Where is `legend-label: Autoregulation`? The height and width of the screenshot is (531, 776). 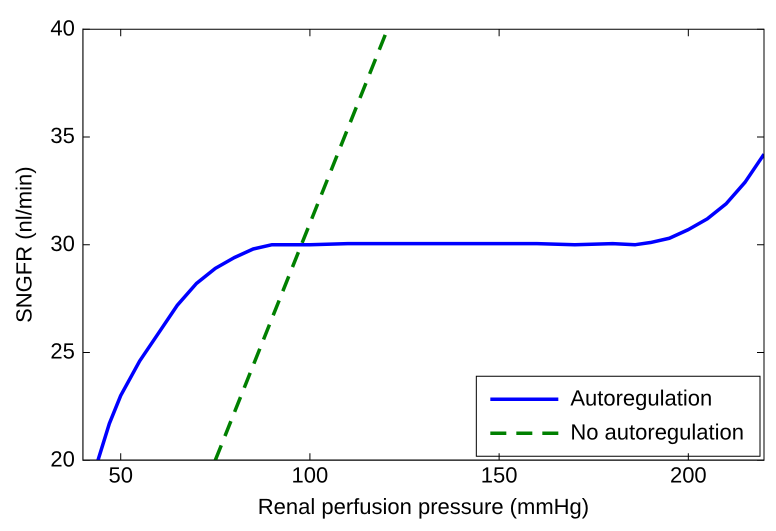 legend-label: Autoregulation is located at coordinates (641, 397).